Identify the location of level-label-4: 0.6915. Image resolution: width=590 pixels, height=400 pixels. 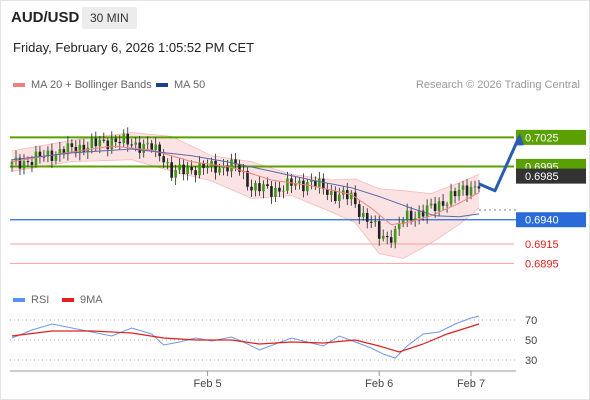
(542, 245).